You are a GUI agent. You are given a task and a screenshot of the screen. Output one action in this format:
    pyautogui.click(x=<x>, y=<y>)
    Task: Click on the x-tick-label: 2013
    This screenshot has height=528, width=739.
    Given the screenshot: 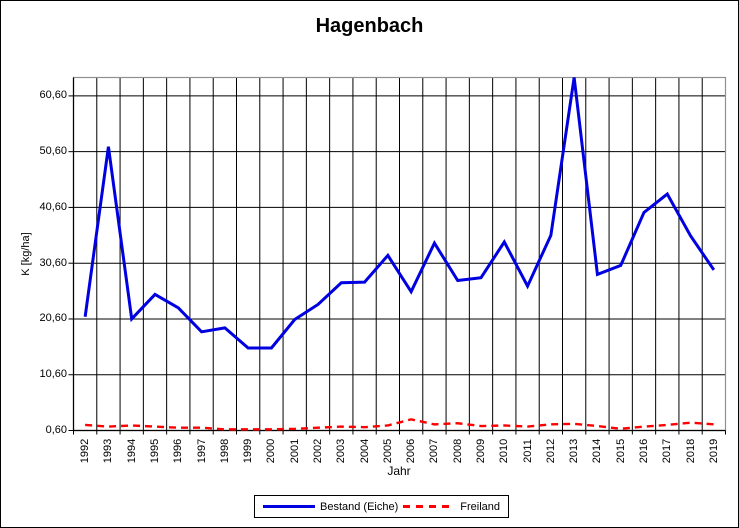 What is the action you would take?
    pyautogui.click(x=574, y=451)
    